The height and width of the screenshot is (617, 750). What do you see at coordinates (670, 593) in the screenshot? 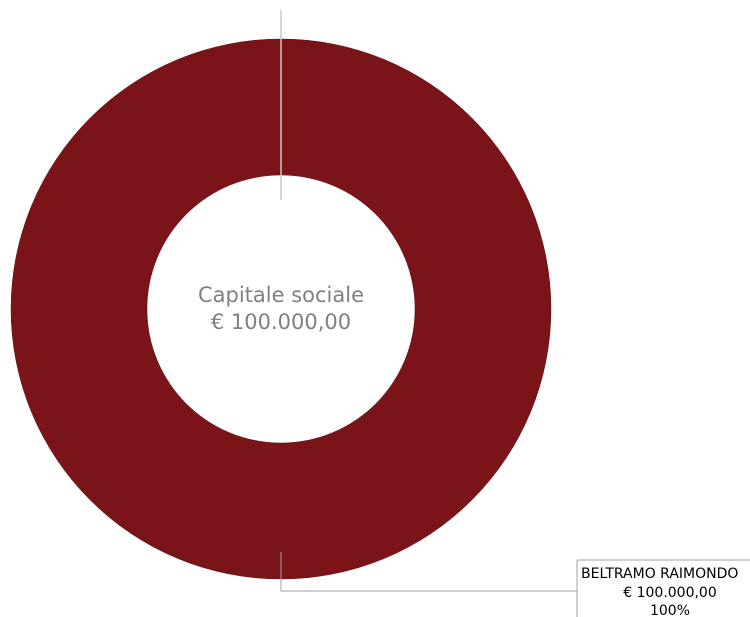
I see `callout-slice-value: € 100.000,00` at bounding box center [670, 593].